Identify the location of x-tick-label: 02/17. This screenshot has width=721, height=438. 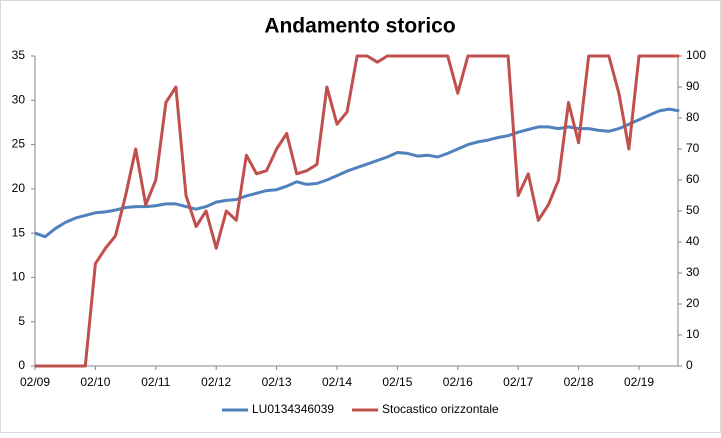
(518, 382).